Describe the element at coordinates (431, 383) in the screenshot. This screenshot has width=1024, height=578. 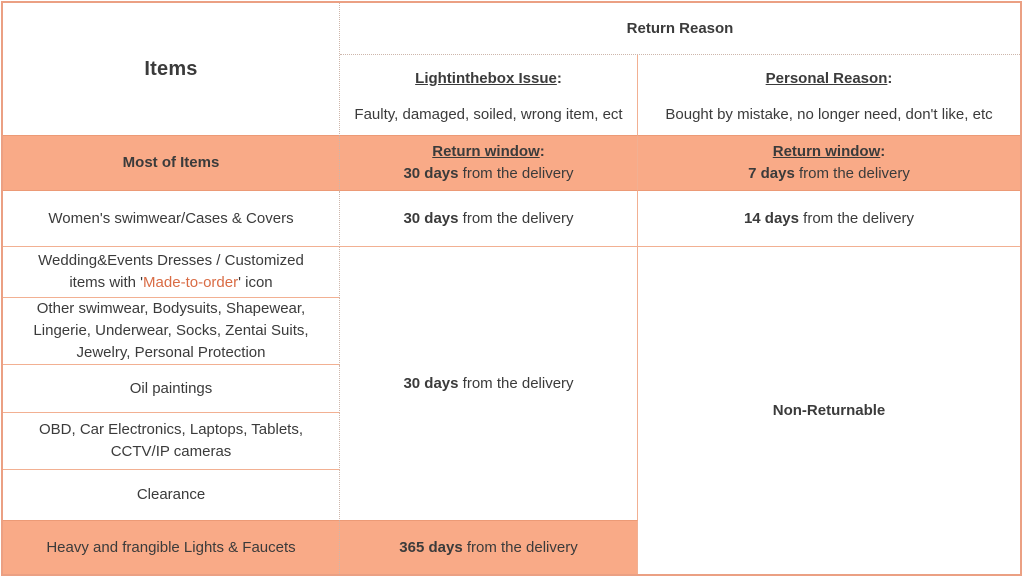
I see `group-issue-duration: 30 days` at that location.